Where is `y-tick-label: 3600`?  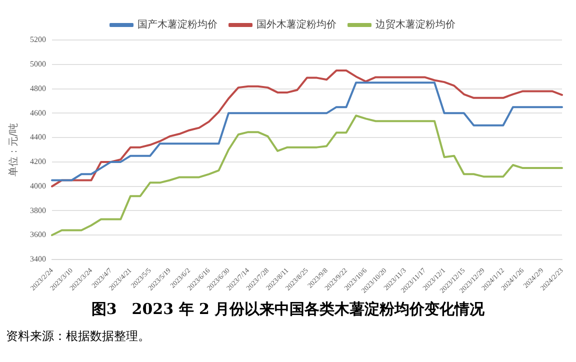 y-tick-label: 3600 is located at coordinates (38, 235).